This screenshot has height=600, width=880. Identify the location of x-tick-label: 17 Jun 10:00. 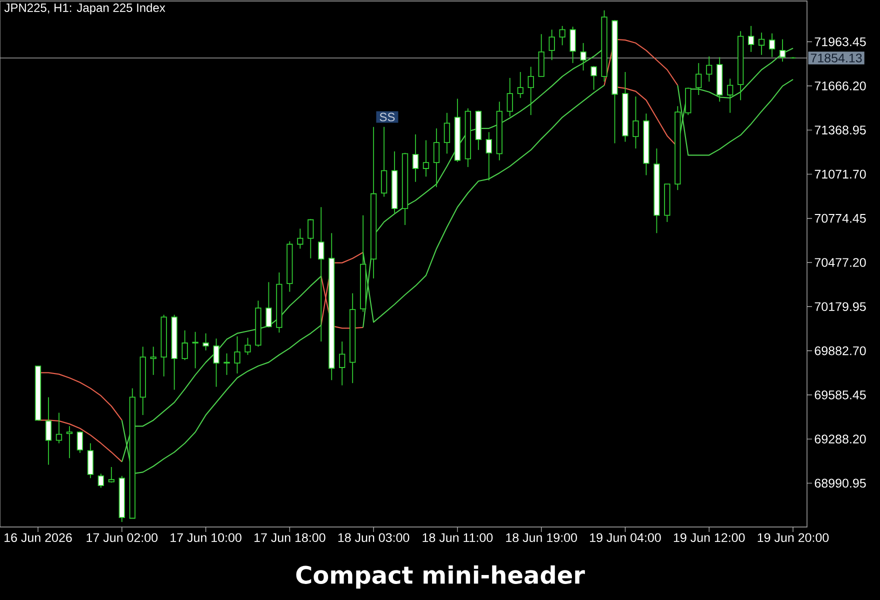
(206, 537).